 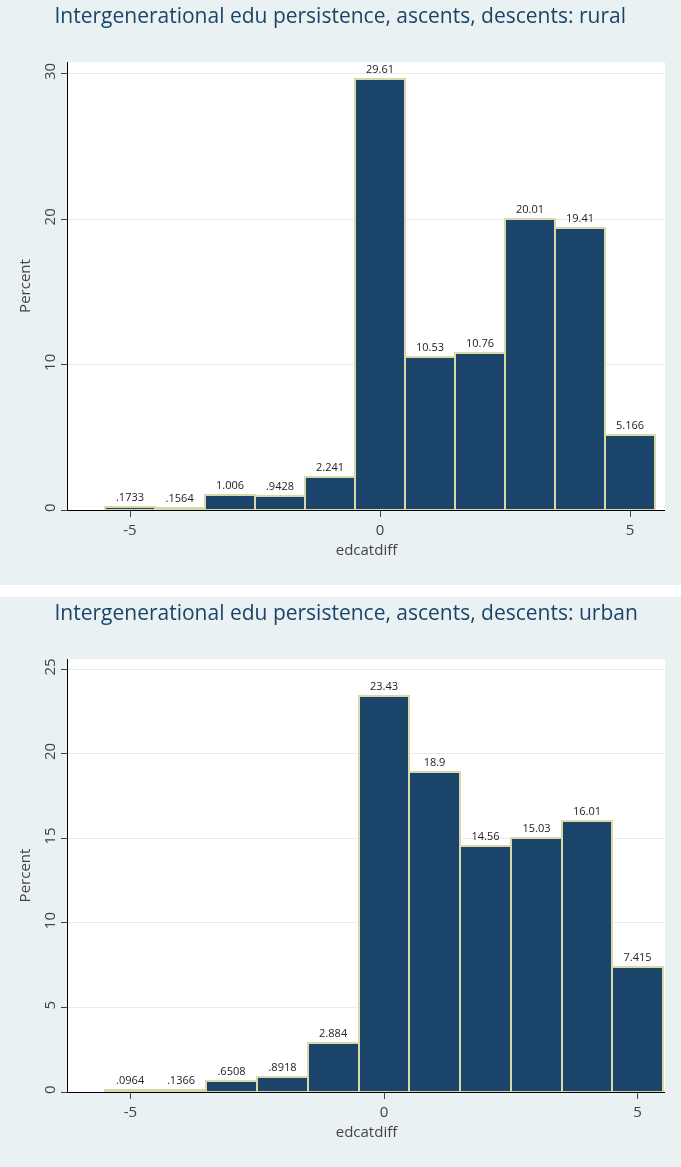 I want to click on data-label: 15.03, so click(x=536, y=827).